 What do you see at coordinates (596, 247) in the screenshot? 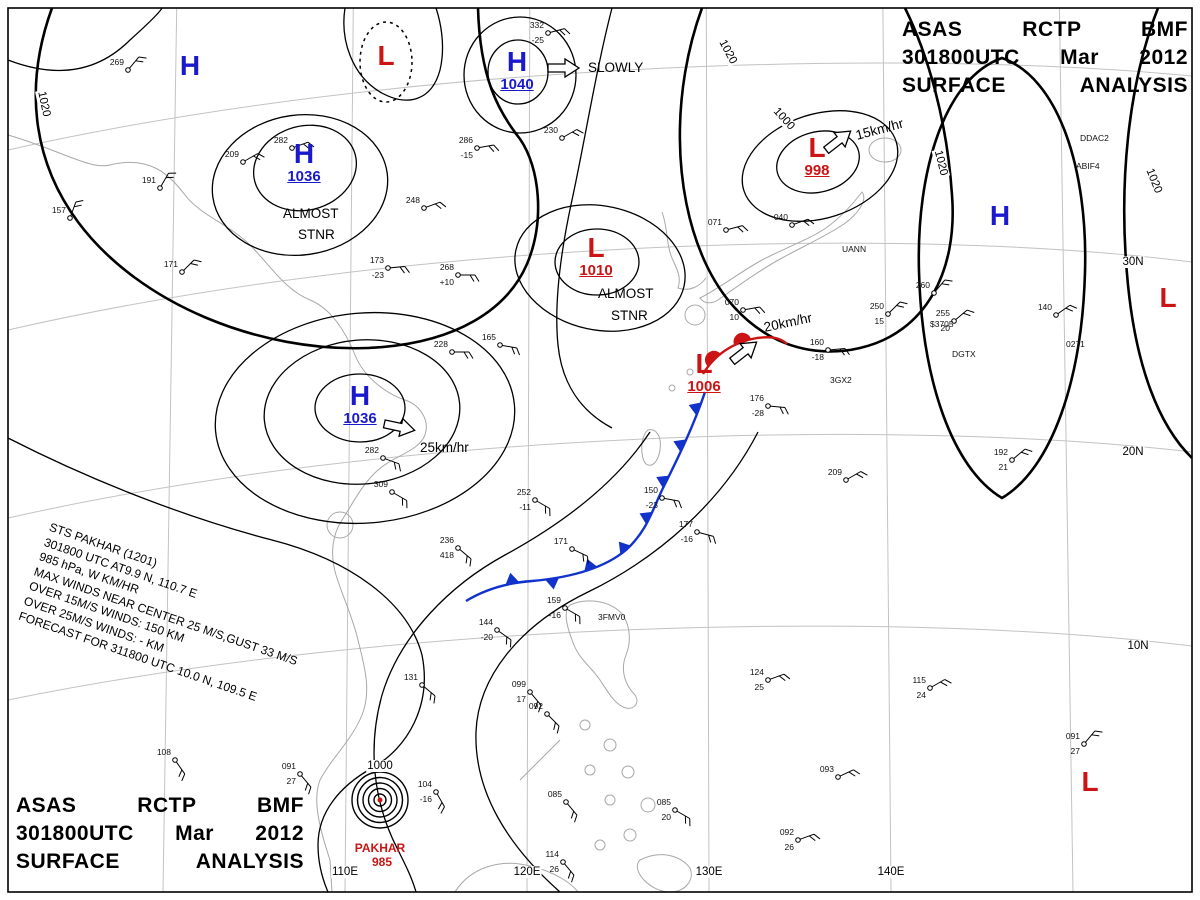
I see `pressure-symbol: L` at bounding box center [596, 247].